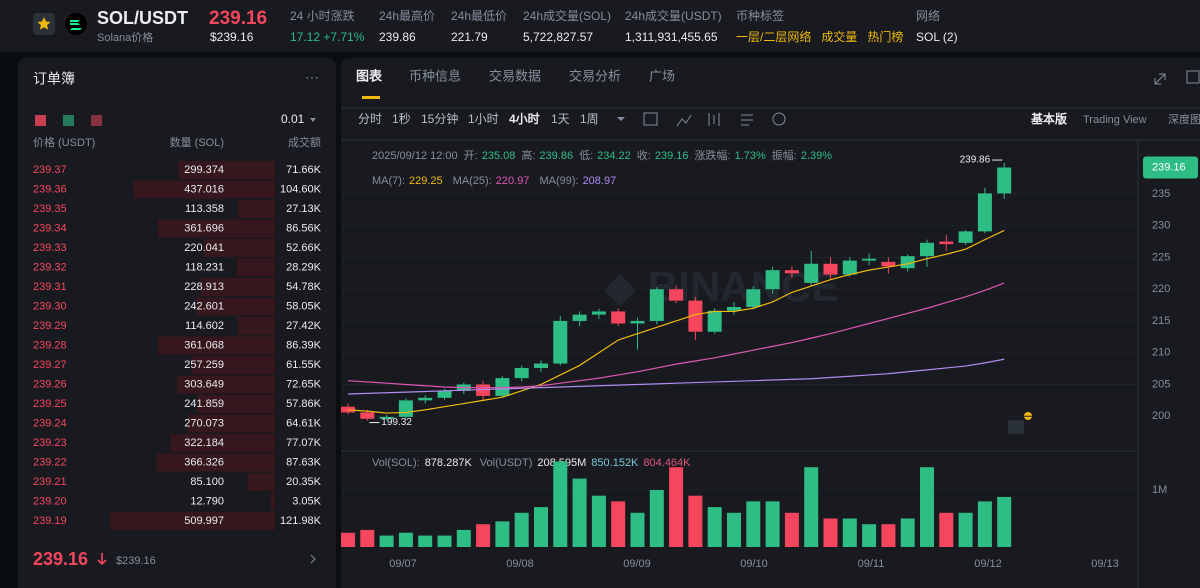 This screenshot has width=1200, height=588. What do you see at coordinates (506, 463) in the screenshot?
I see `vol-label: Vol(USDT)` at bounding box center [506, 463].